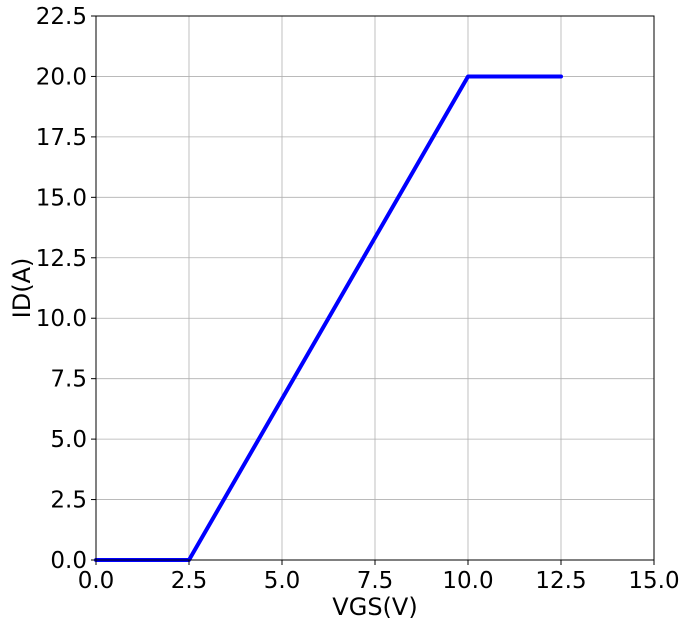  What do you see at coordinates (467, 581) in the screenshot?
I see `x-tick-label: 10.0` at bounding box center [467, 581].